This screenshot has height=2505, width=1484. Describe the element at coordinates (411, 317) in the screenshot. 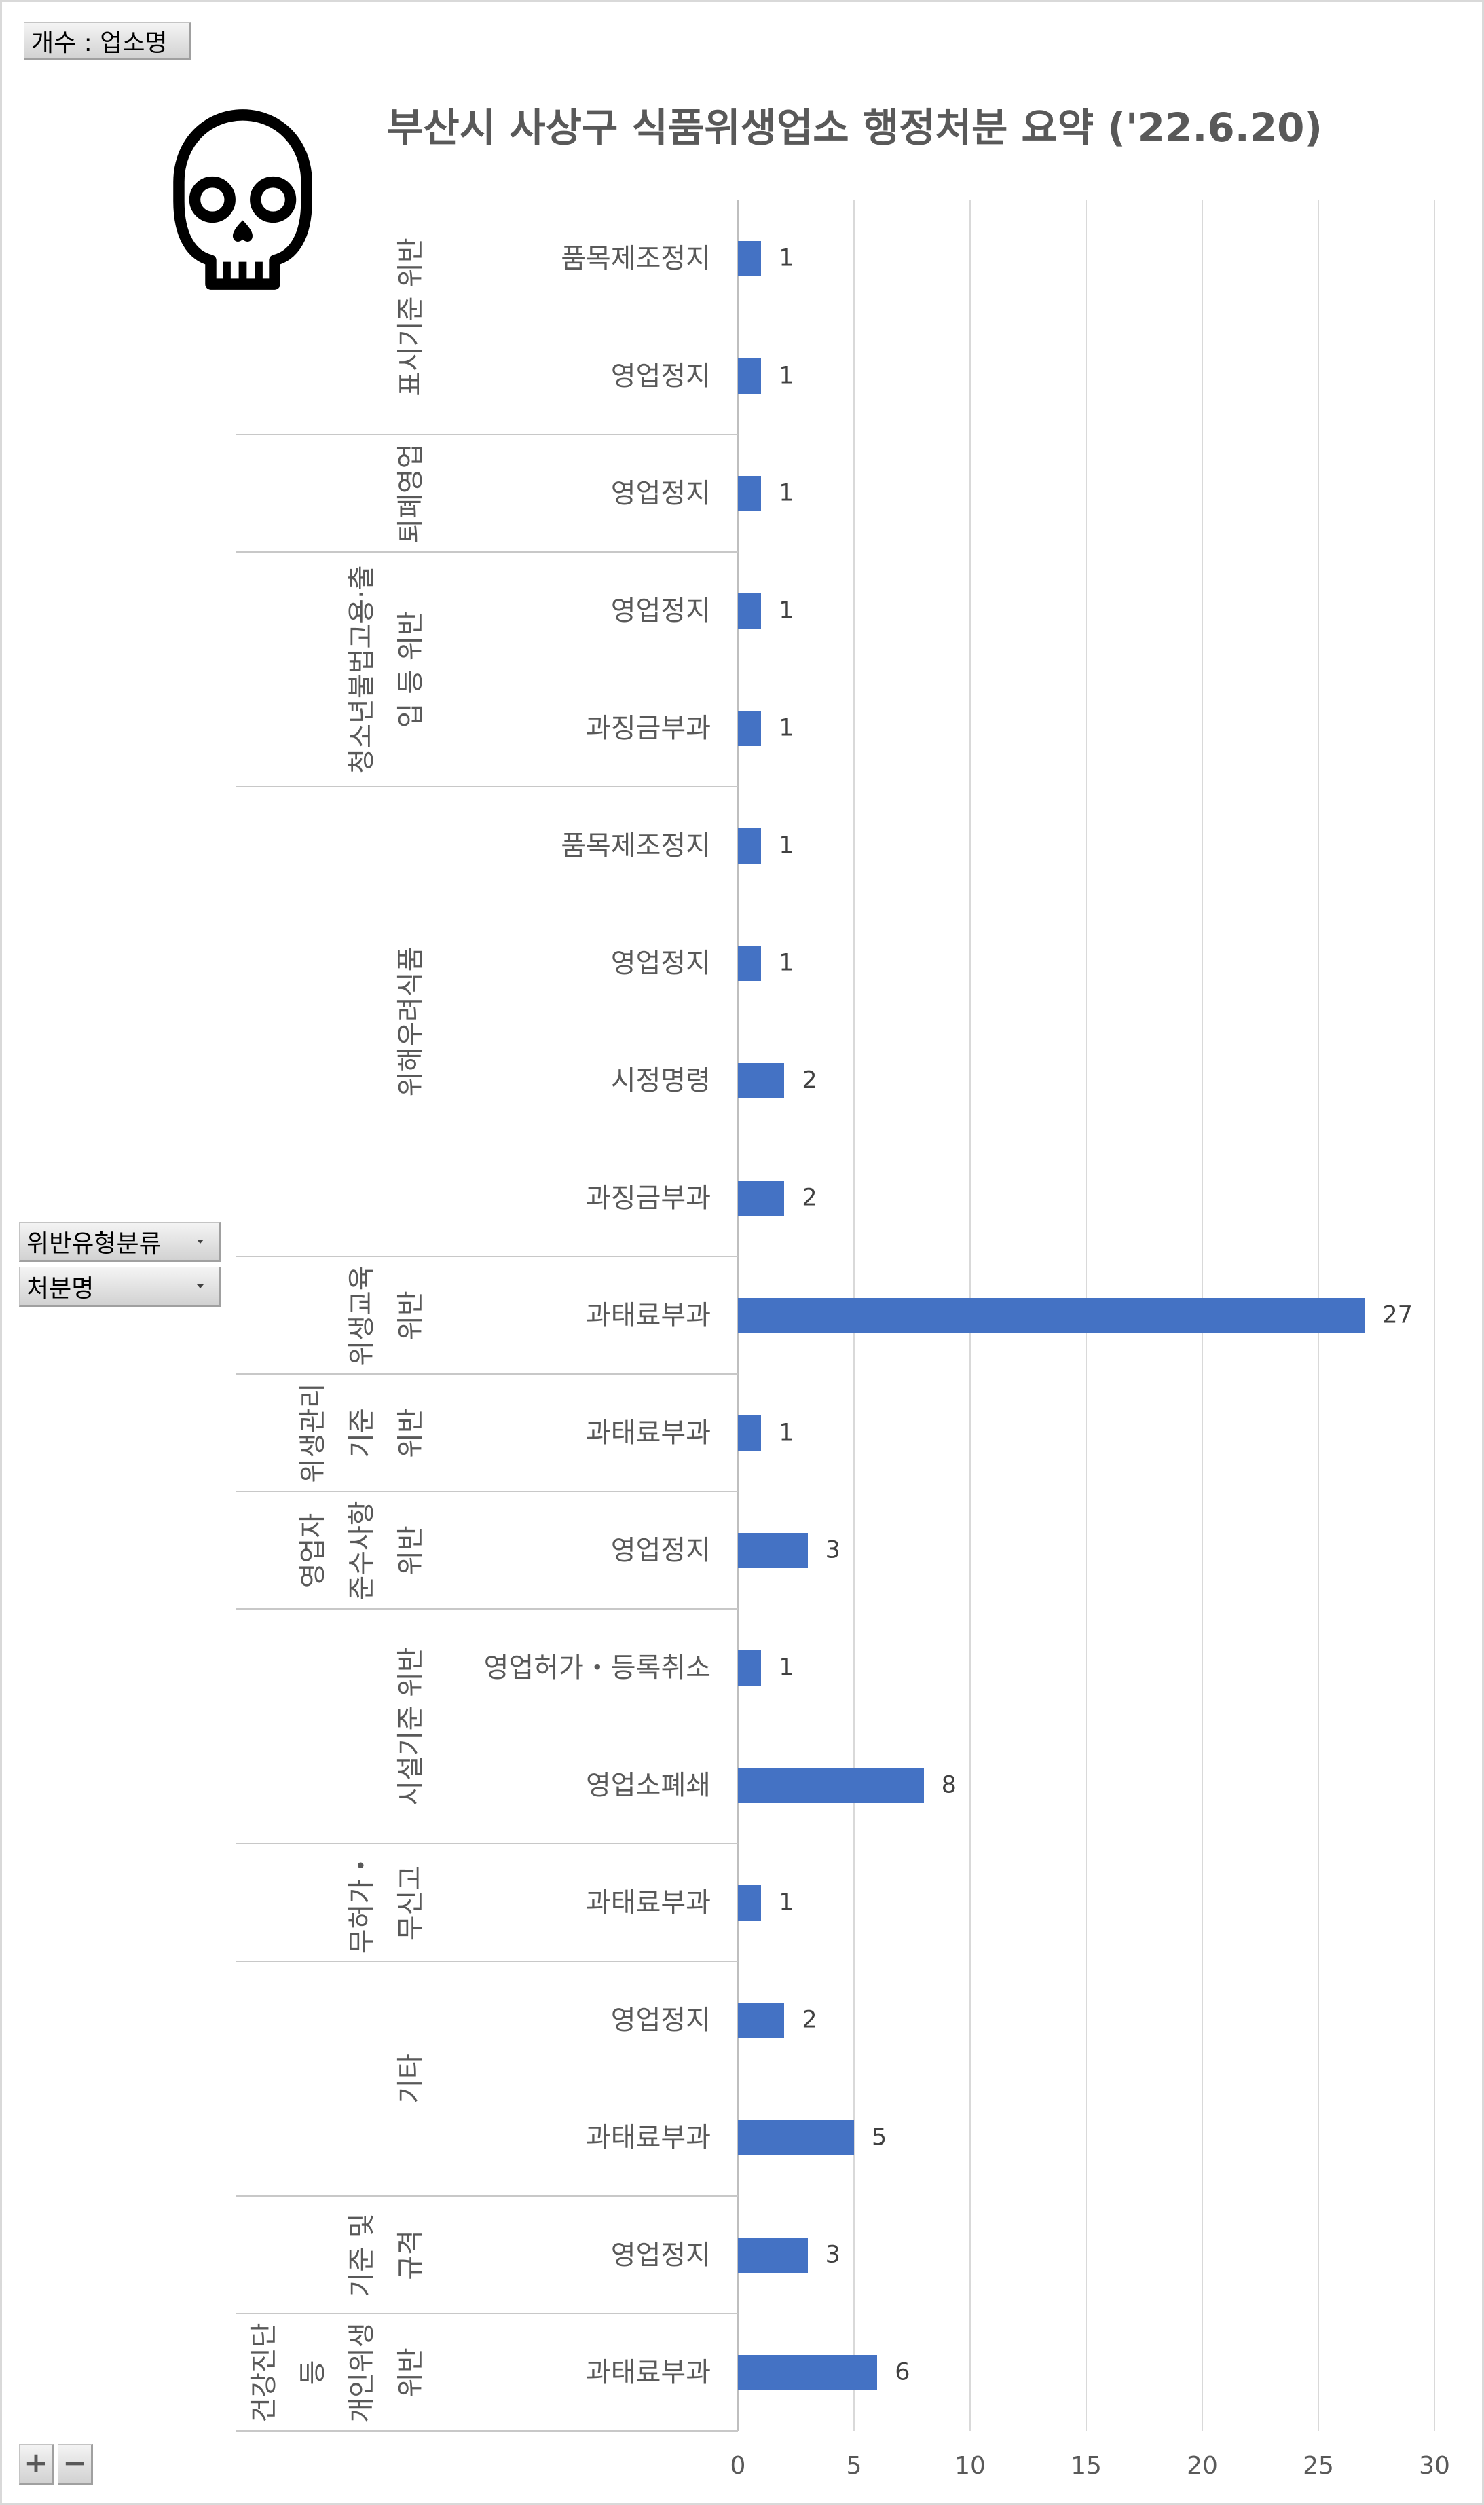

I see `group-label: 표시기준 위반` at that location.